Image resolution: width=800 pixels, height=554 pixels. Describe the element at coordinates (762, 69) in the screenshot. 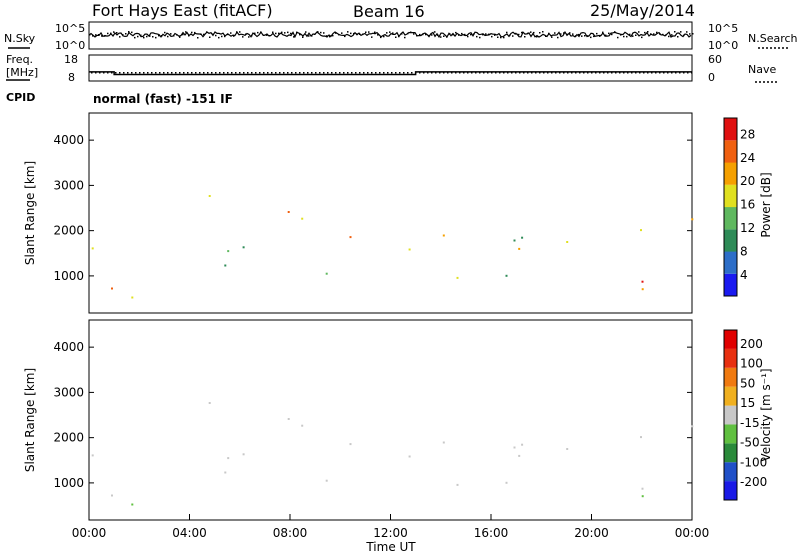

I see `nave-label: Nave` at that location.